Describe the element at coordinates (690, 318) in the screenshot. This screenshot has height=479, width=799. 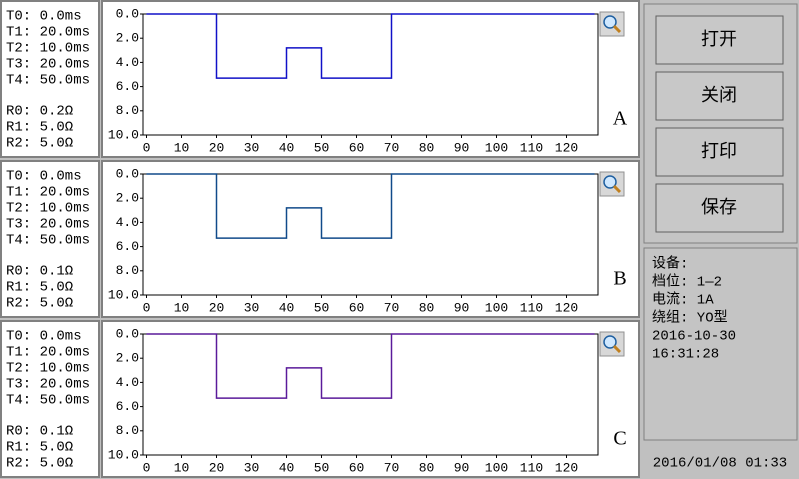
I see `status-line: 绕组: YO型` at that location.